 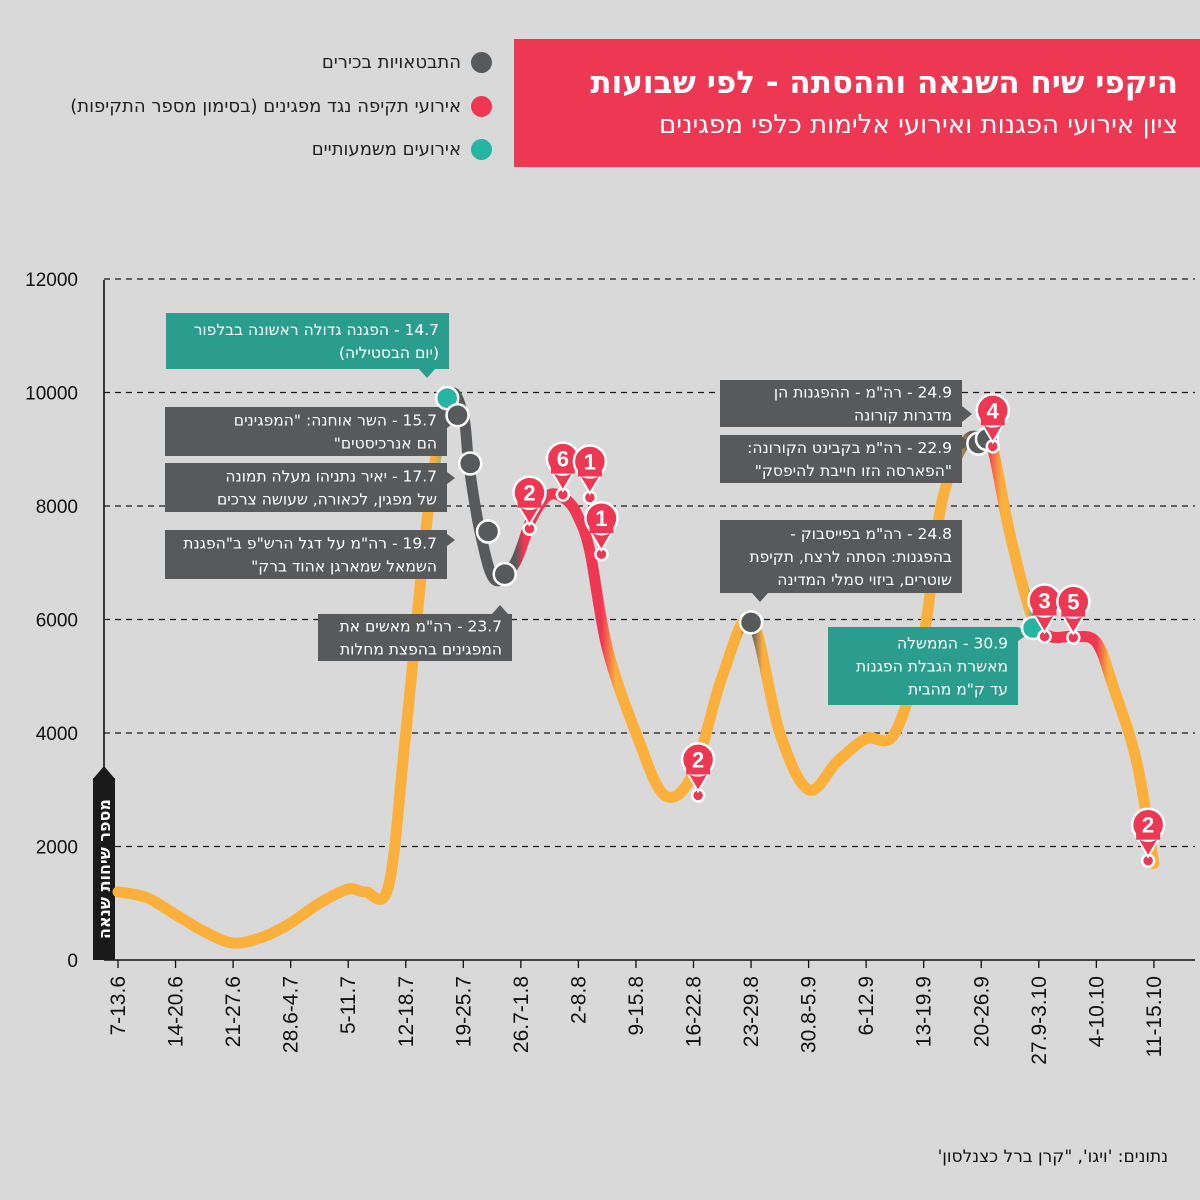 What do you see at coordinates (932, 667) in the screenshot?
I see `annotation-text: מאשרת הגבלת הפגנות` at bounding box center [932, 667].